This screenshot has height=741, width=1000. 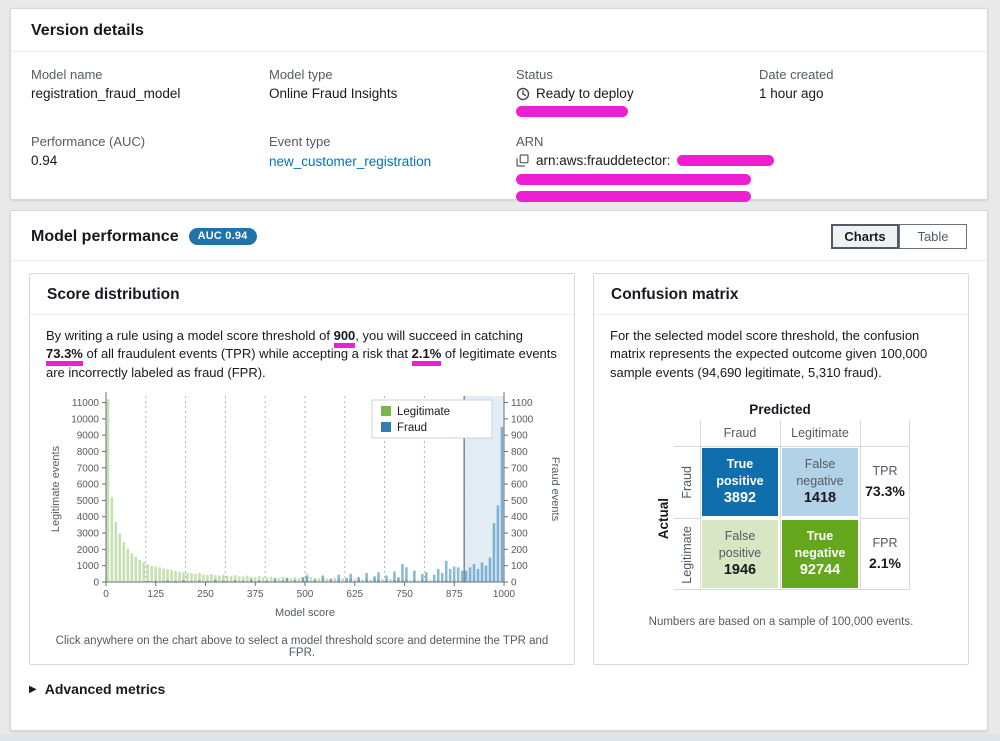 What do you see at coordinates (885, 482) in the screenshot?
I see `tpr-metric: TPR 73.3%` at bounding box center [885, 482].